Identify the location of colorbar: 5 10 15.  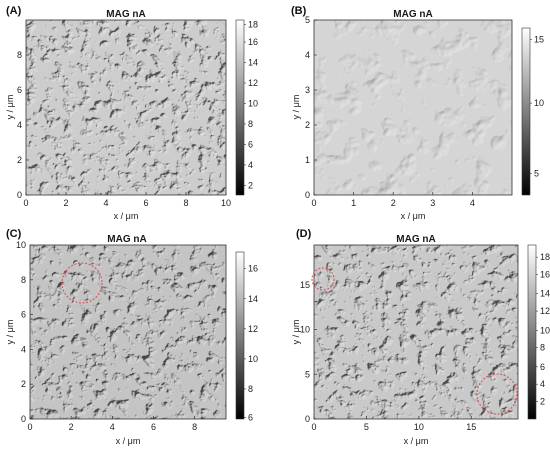
(532, 111).